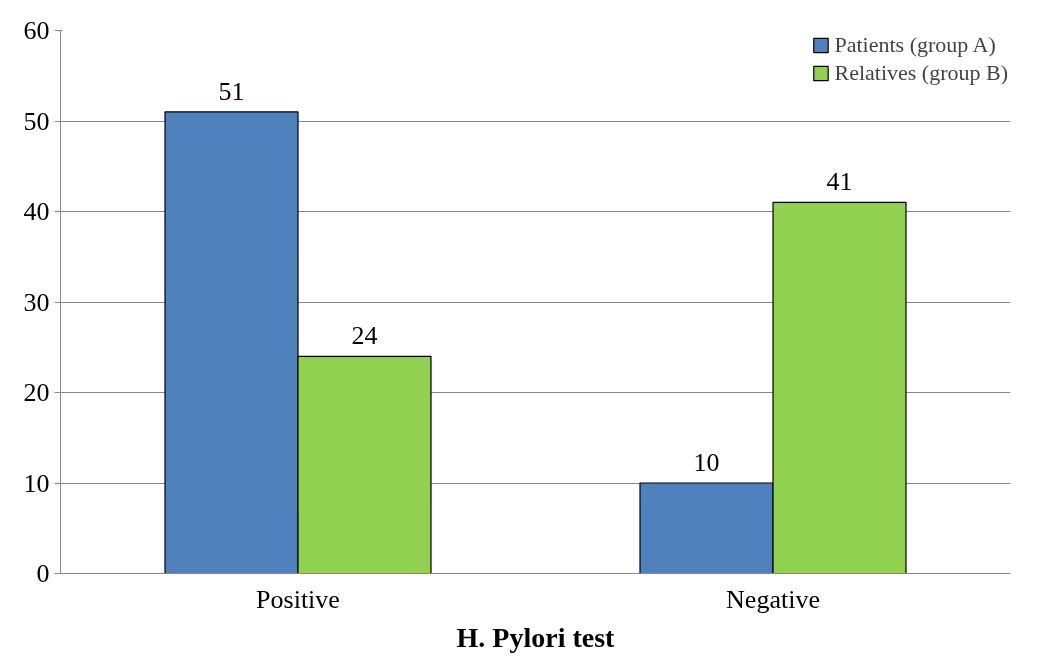  I want to click on y-tick-label: 40, so click(36, 211).